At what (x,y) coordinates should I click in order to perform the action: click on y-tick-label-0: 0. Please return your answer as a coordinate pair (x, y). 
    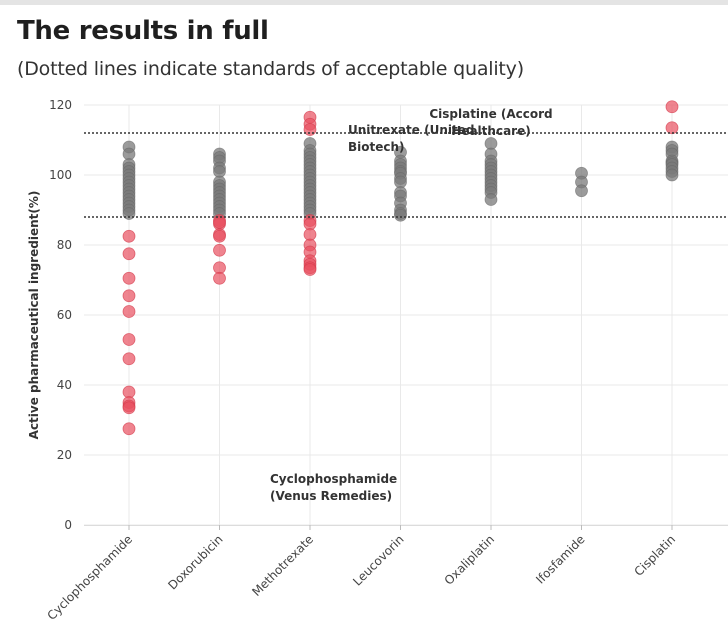
    Looking at the image, I should click on (68, 525).